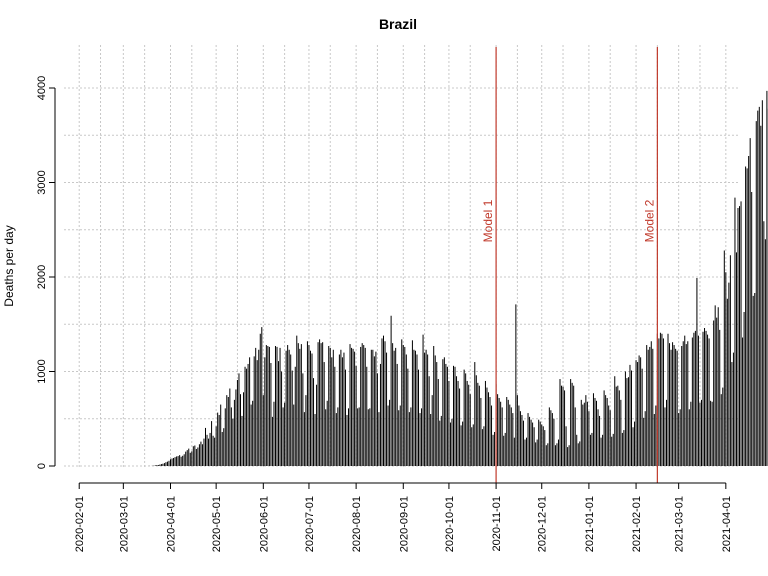 Image resolution: width=768 pixels, height=576 pixels. I want to click on y-tick-label: 3000, so click(42, 182).